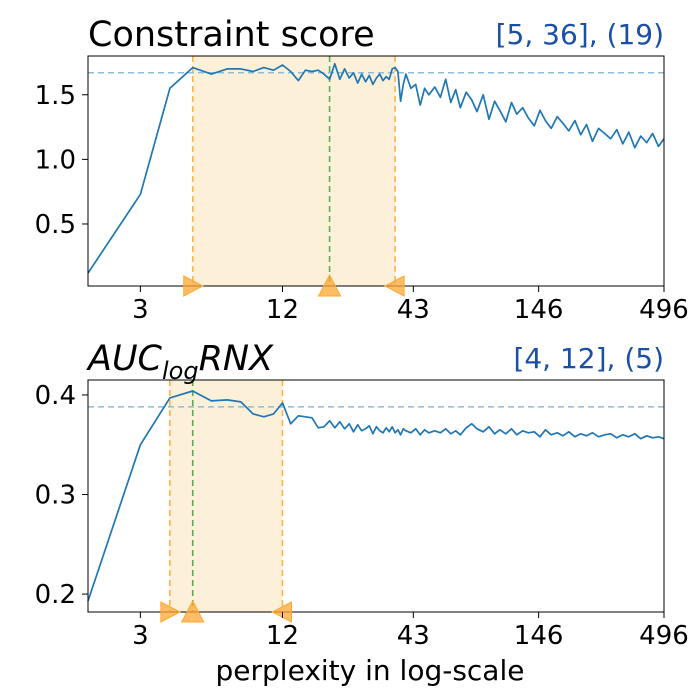 This screenshot has width=700, height=700. What do you see at coordinates (394, 286) in the screenshot?
I see `range-end-marker` at bounding box center [394, 286].